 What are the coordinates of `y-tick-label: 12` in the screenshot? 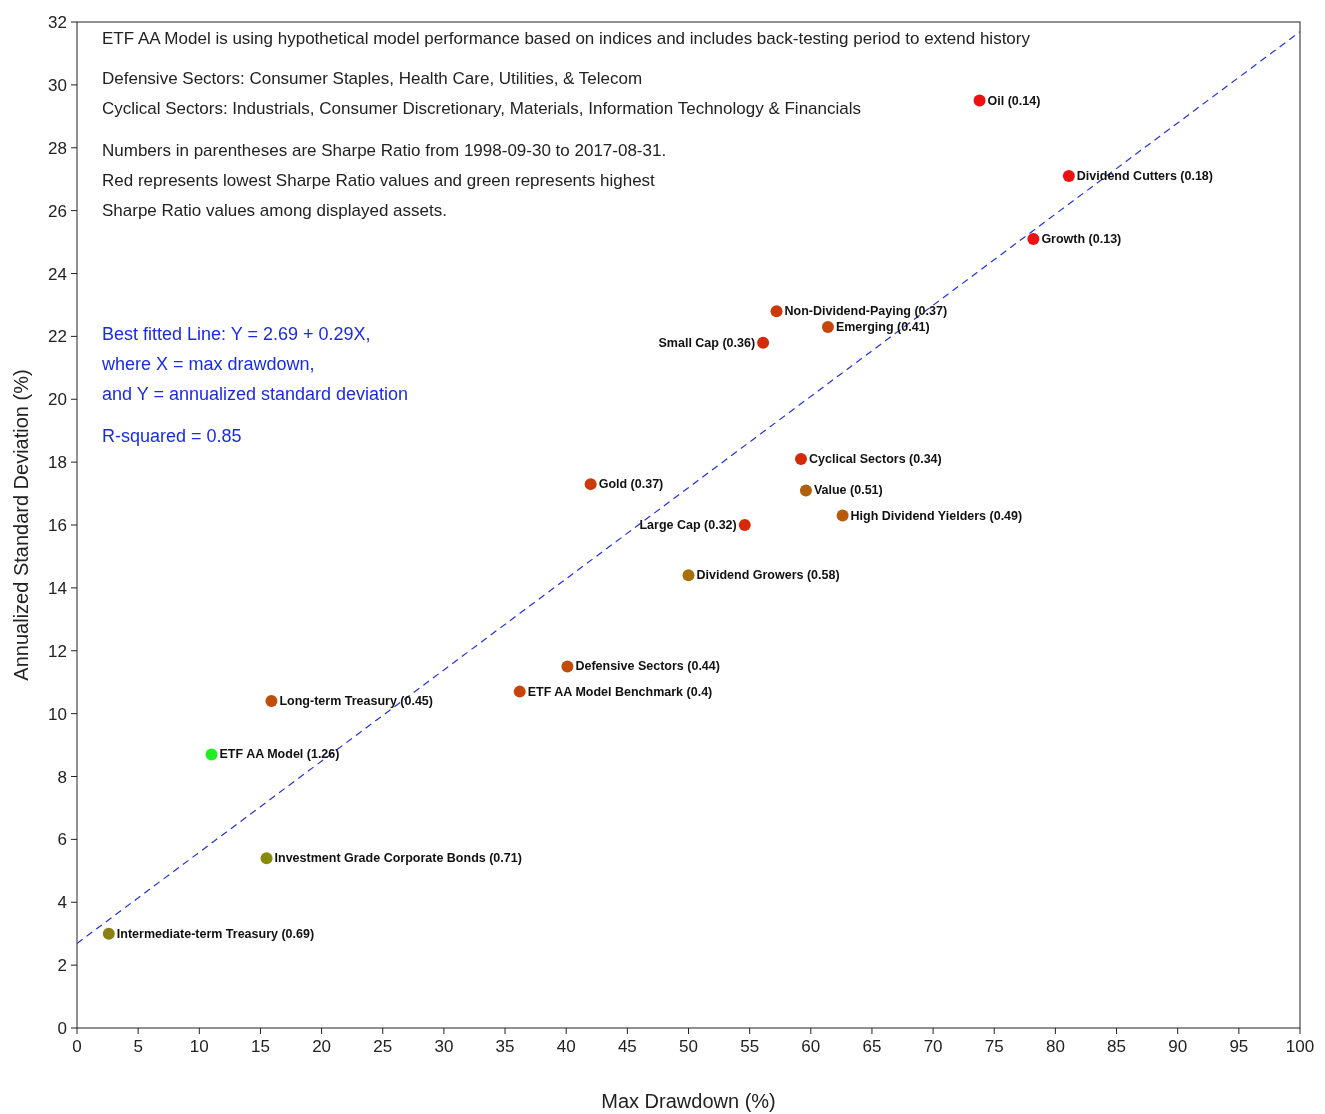 It's located at (57, 651).